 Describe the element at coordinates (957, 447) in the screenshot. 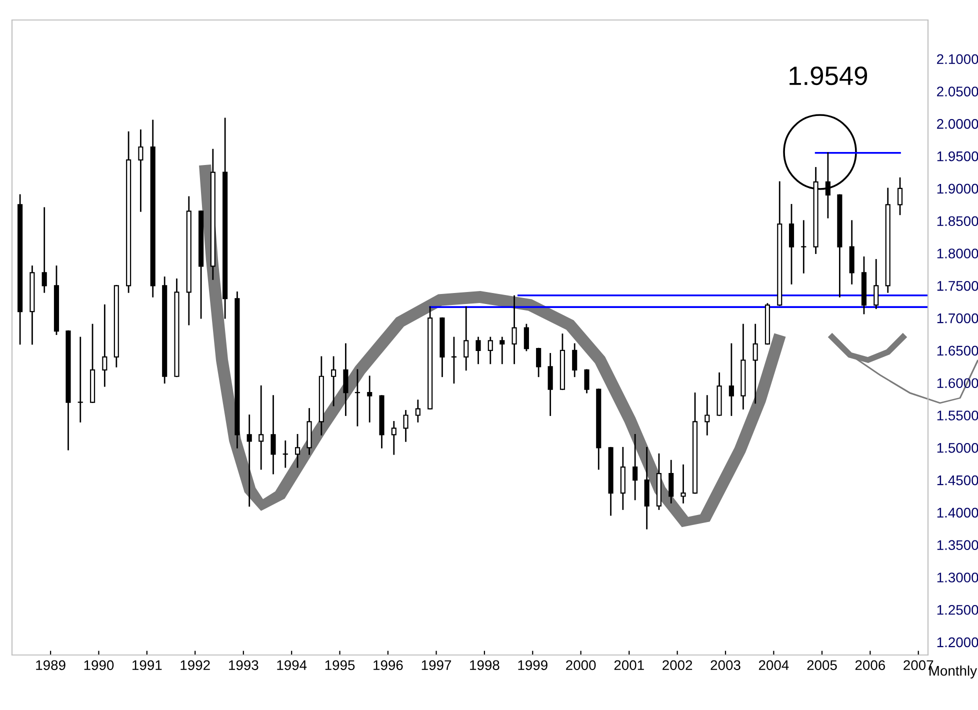

I see `y-tick-label: 1.5000` at that location.